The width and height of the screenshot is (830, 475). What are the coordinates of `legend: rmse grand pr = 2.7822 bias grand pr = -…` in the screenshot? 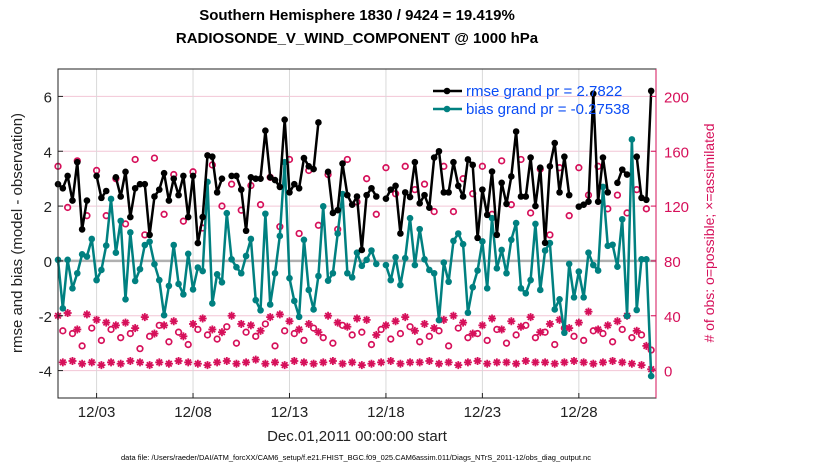 It's located at (531, 100).